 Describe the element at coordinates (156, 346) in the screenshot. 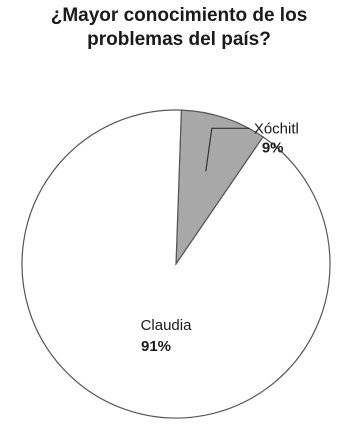

I see `label-claudia-value: 91%` at that location.